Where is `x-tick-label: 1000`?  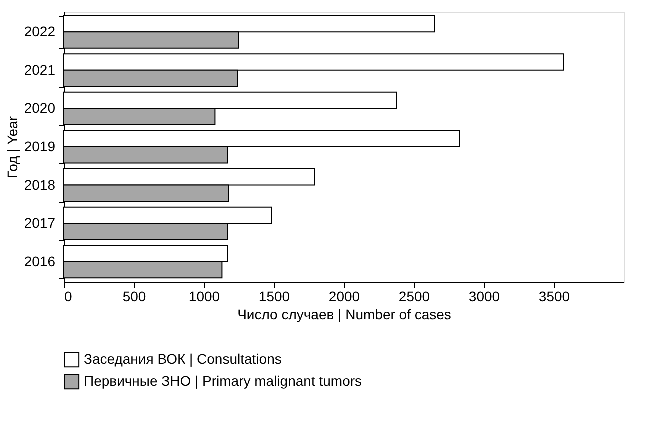
x-tick-label: 1000 is located at coordinates (204, 296).